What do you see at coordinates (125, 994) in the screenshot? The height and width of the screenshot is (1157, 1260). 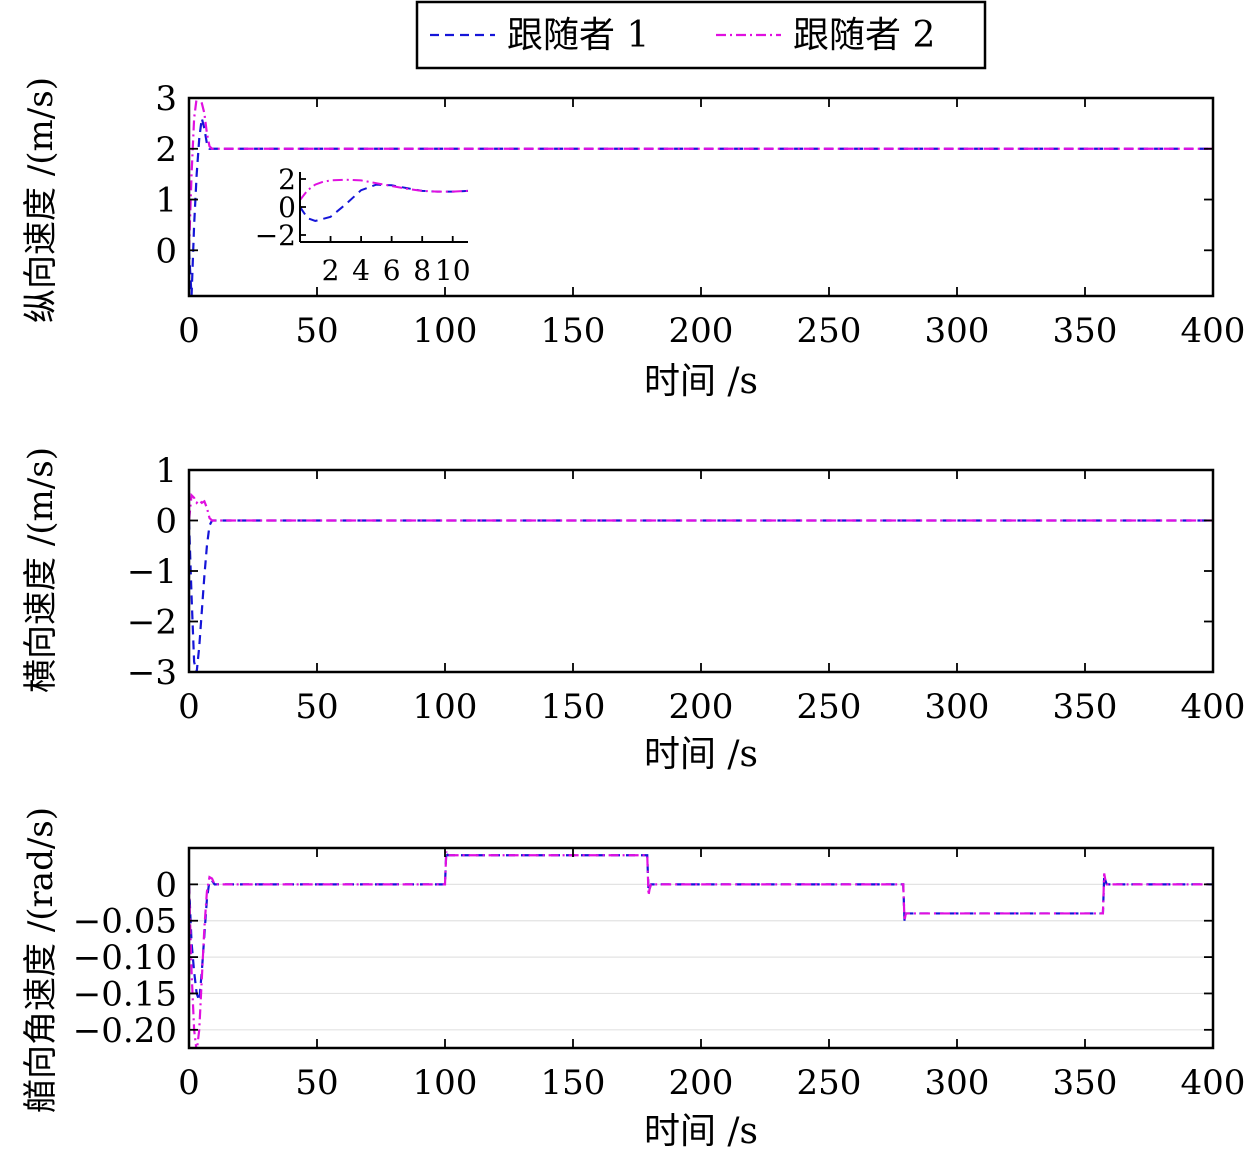 I see `y-tick-label-1: −0.15` at bounding box center [125, 994].